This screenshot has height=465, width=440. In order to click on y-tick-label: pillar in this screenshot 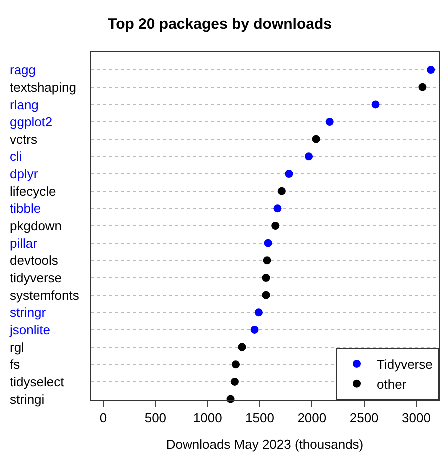, I will do `click(24, 243)`.